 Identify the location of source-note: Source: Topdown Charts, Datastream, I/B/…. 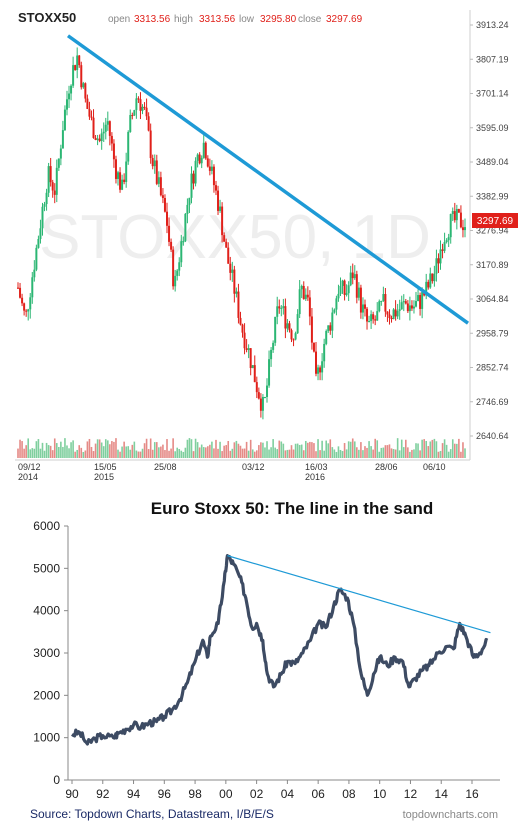
(152, 814).